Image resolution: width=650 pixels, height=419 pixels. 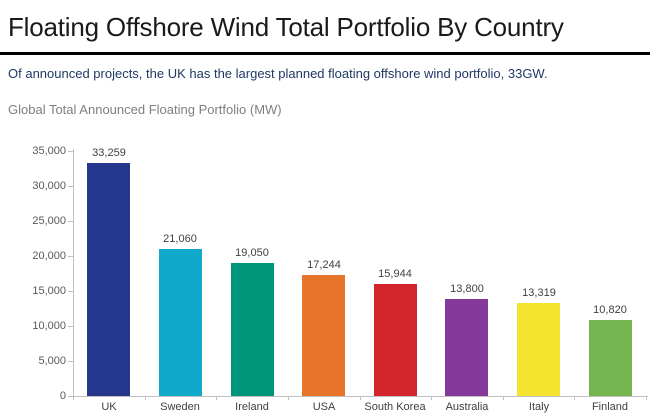 What do you see at coordinates (324, 407) in the screenshot?
I see `x-axis-category-label: USA` at bounding box center [324, 407].